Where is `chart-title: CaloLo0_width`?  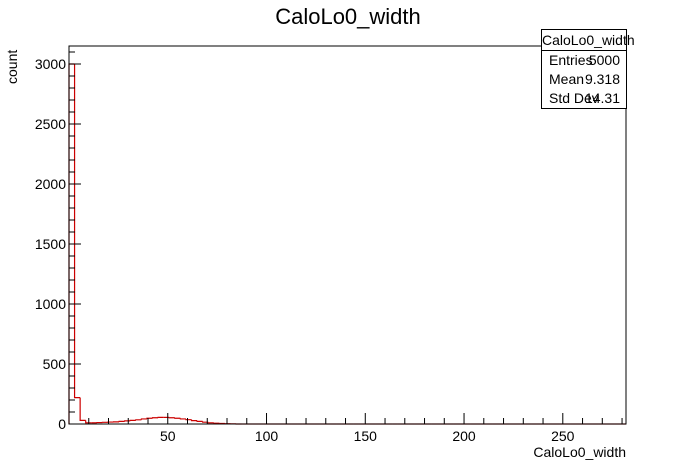
chart-title: CaloLo0_width is located at coordinates (348, 16).